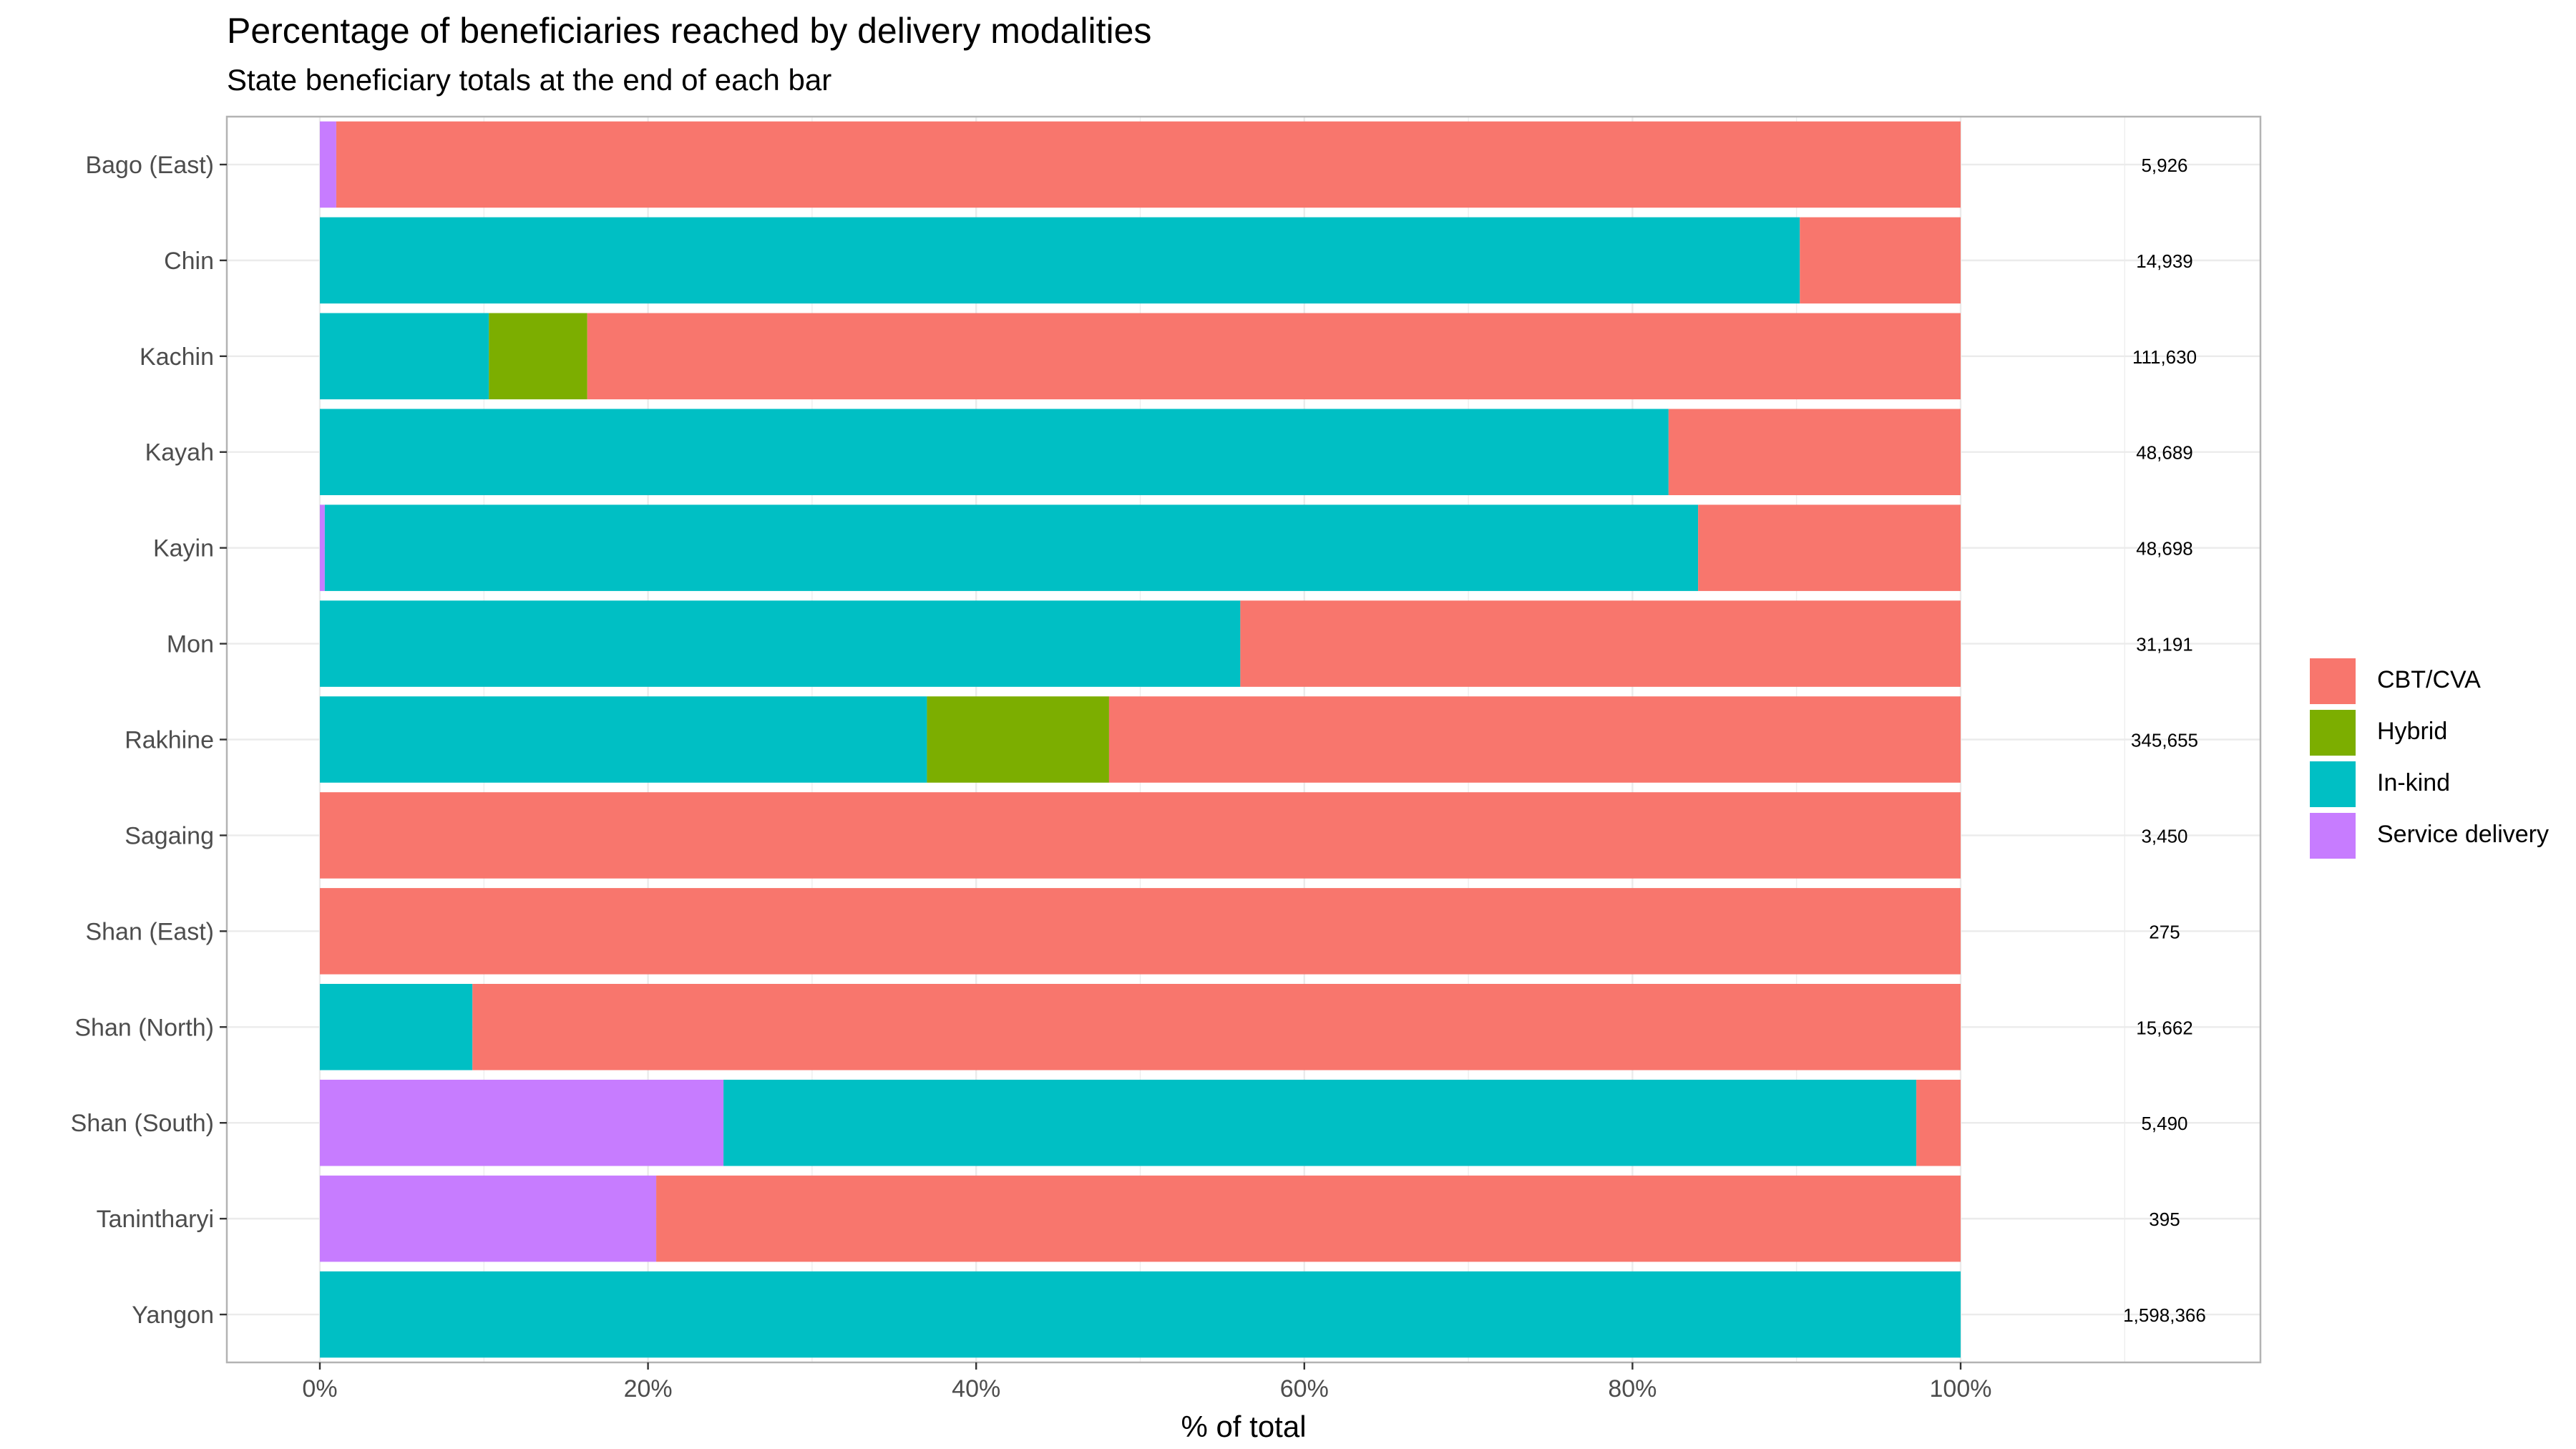 This screenshot has height=1449, width=2576. I want to click on legend-label-cbt-cva: CBT/CVA, so click(2429, 679).